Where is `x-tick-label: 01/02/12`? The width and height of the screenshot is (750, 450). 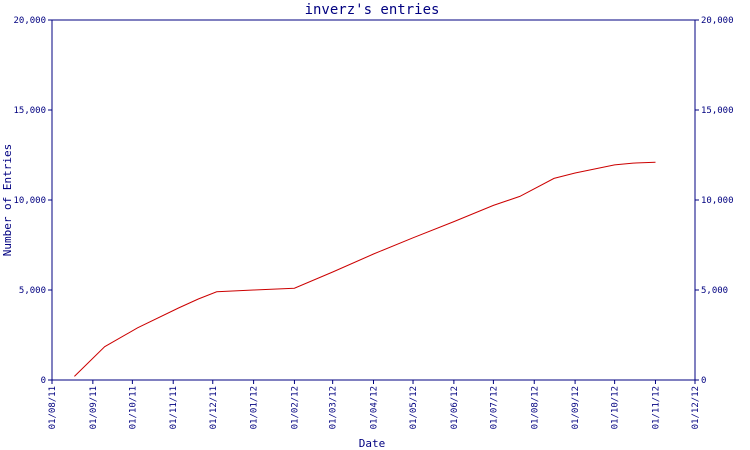 x-tick-label: 01/02/12 is located at coordinates (295, 407).